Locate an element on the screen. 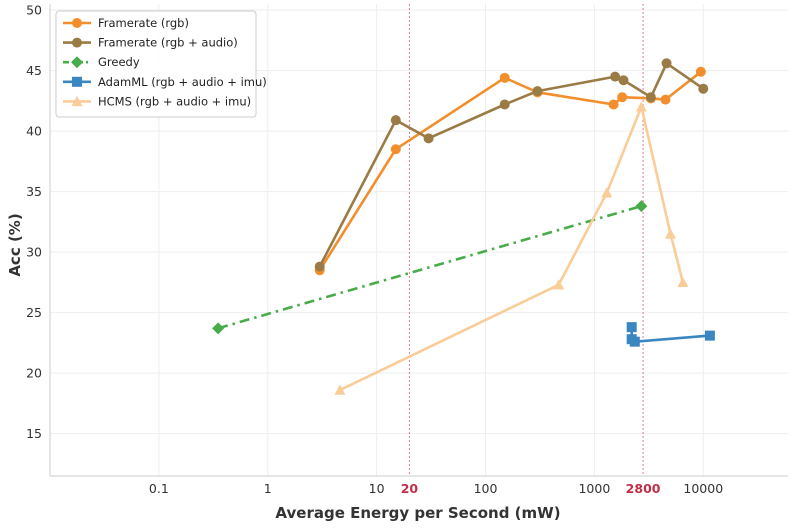 Image resolution: width=794 pixels, height=528 pixels. y-tick-label: 25 is located at coordinates (34, 312).